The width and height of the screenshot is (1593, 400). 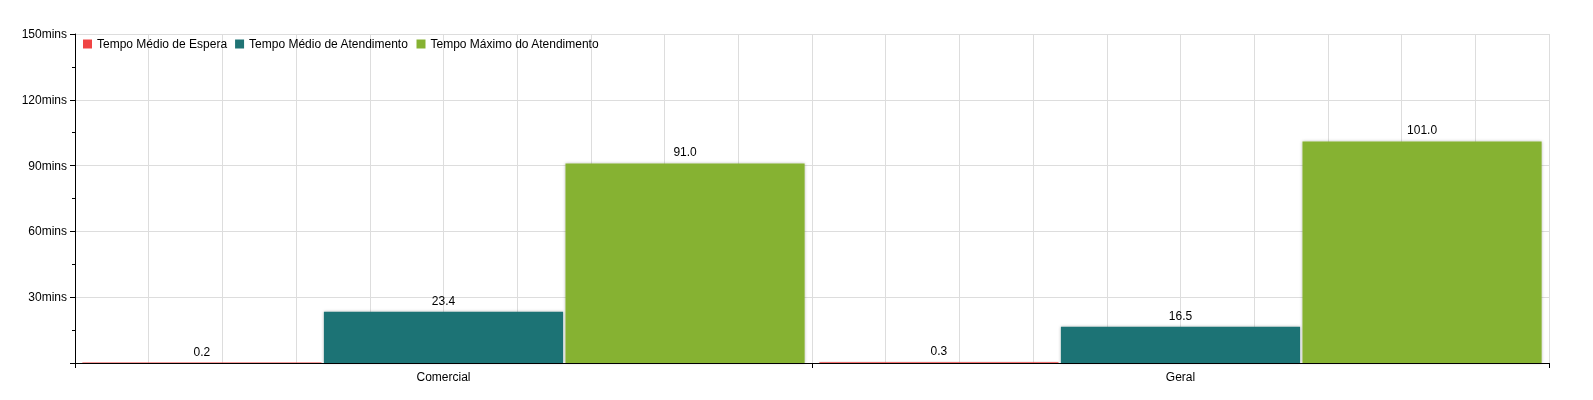 I want to click on y-tick-label: 30mins, so click(x=47, y=297).